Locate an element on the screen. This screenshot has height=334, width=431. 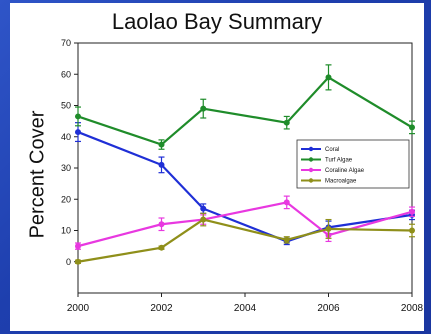
legend-label: Coral is located at coordinates (332, 150).